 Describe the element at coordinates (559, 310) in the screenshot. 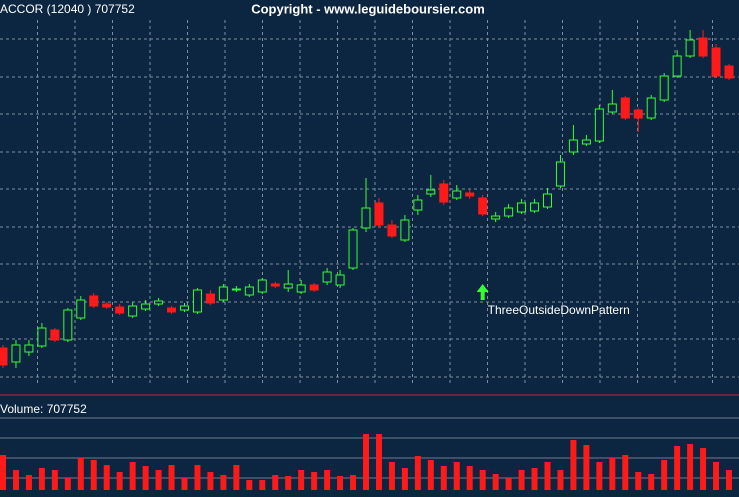

I see `annotation: ThreeOutsideDownPattern` at that location.